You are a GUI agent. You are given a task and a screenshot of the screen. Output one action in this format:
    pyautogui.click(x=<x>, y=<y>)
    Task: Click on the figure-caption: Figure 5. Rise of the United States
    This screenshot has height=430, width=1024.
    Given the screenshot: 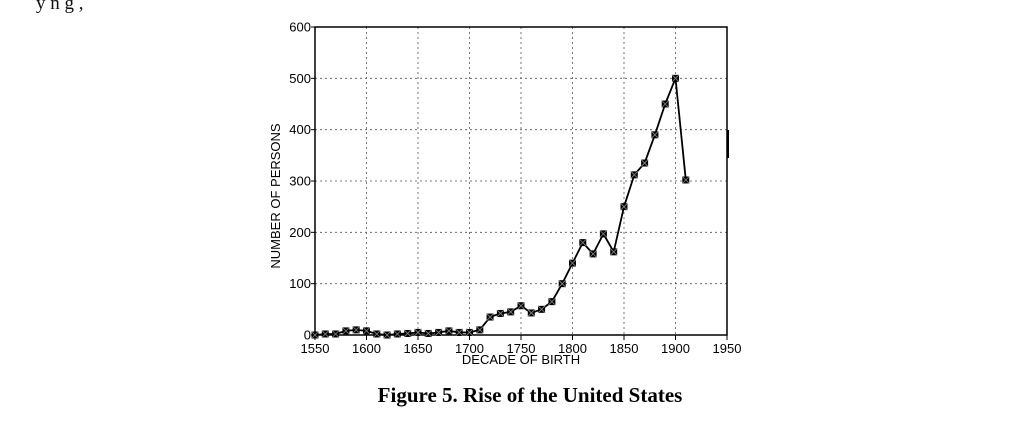 What is the action you would take?
    pyautogui.click(x=530, y=395)
    